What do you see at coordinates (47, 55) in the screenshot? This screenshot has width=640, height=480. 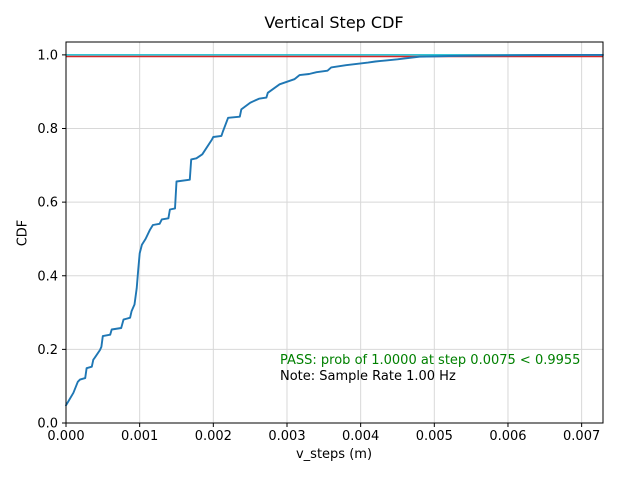 I see `y-tick-label: 1.0` at bounding box center [47, 55].